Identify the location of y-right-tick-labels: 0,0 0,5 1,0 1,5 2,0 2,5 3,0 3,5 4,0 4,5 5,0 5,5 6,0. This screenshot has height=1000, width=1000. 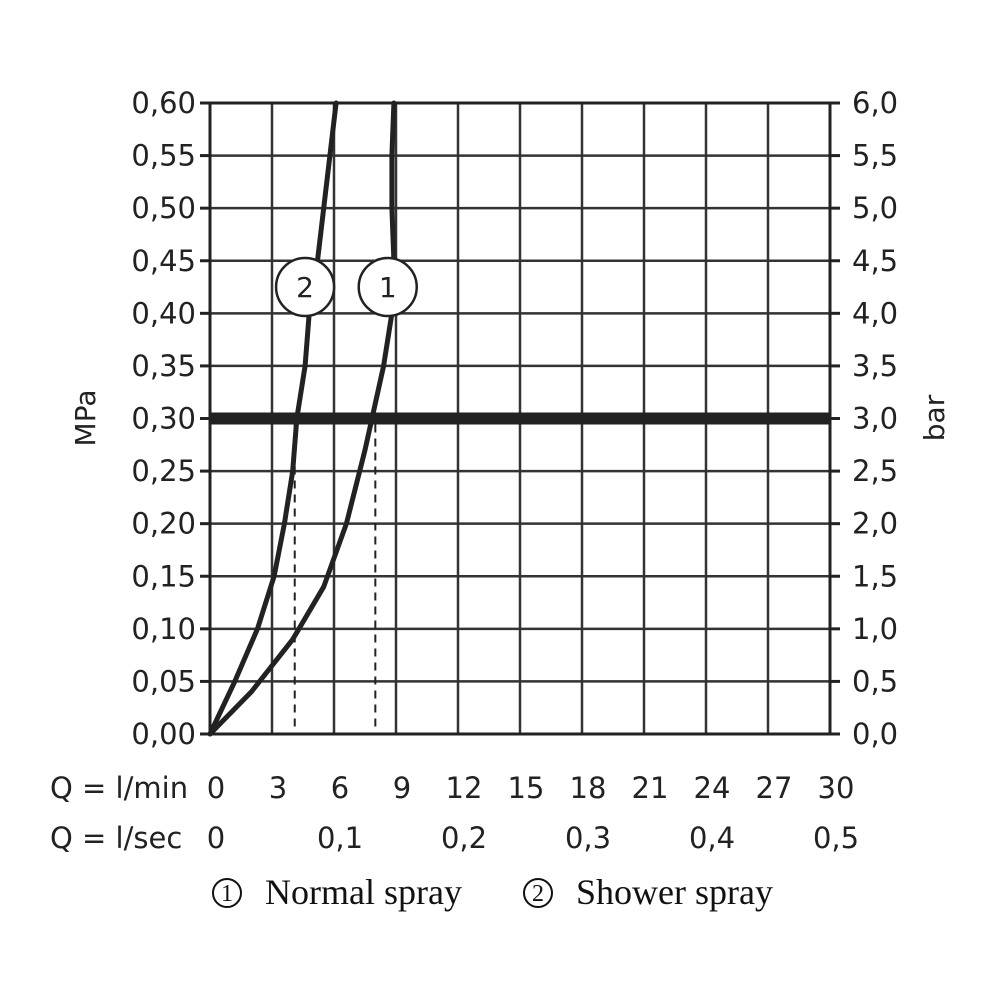
(875, 418).